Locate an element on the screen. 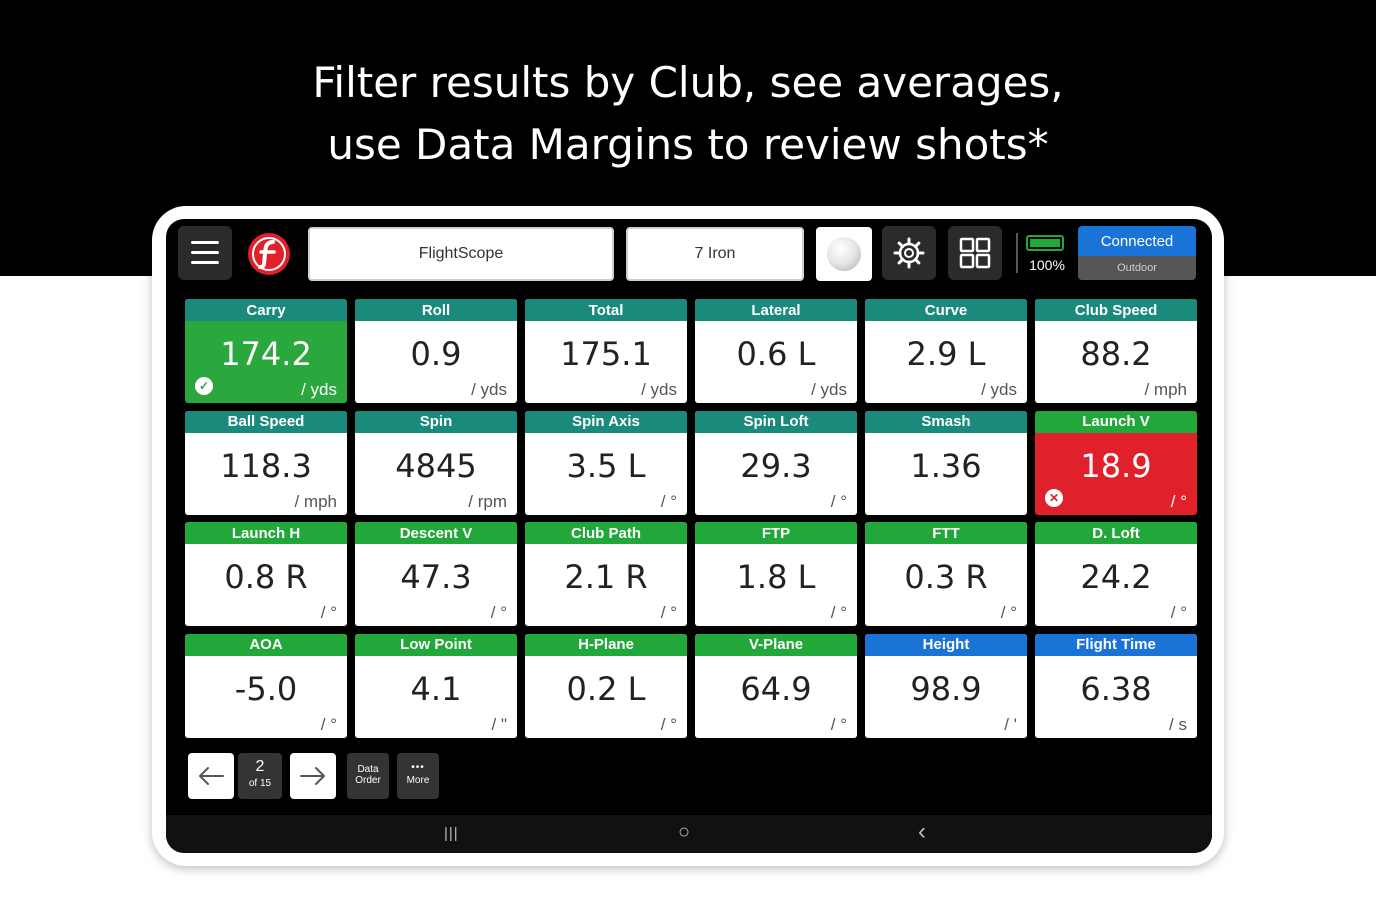  more-button: ••• More is located at coordinates (418, 776).